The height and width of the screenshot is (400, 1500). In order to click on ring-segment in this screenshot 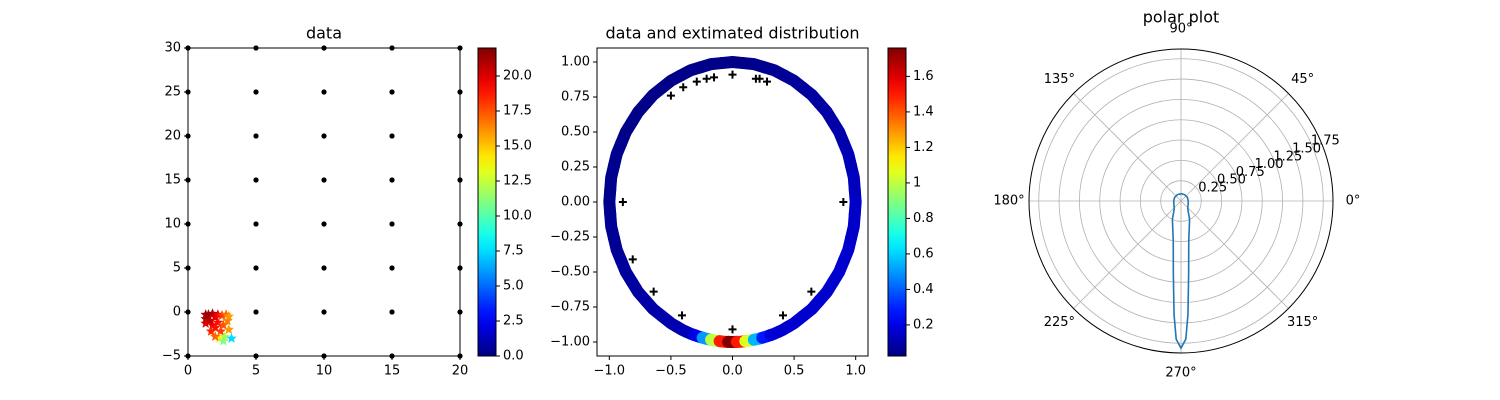, I will do `click(853, 226)`.